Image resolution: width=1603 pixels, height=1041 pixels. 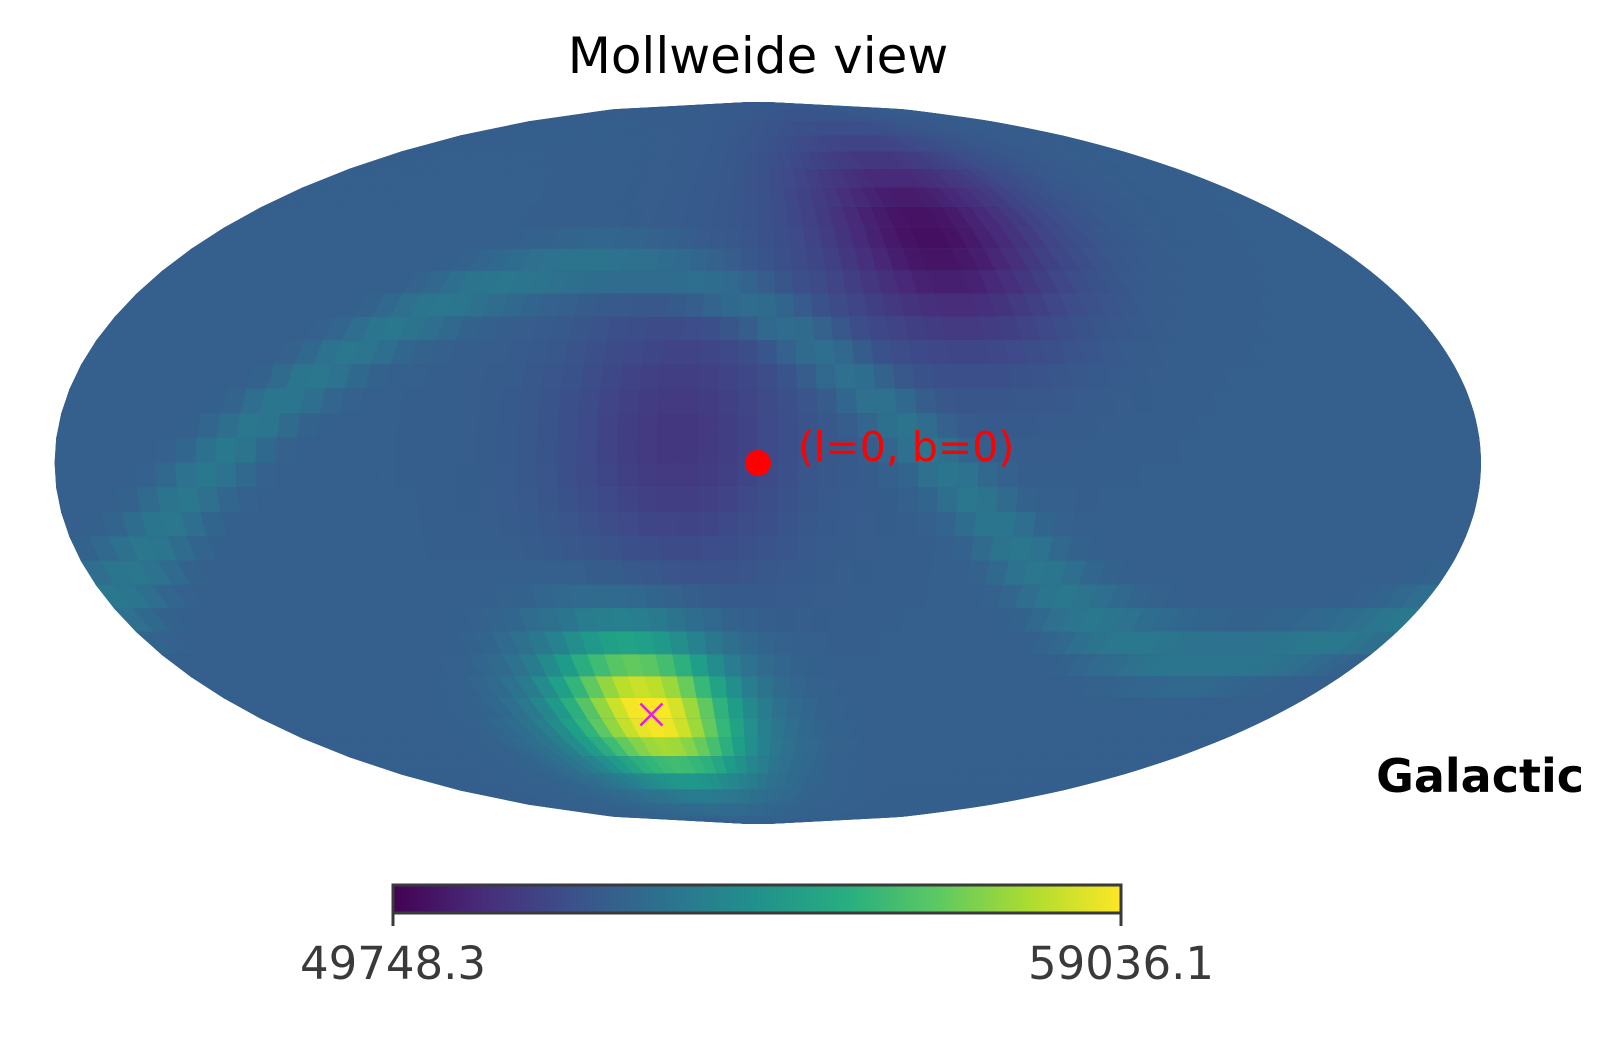 I want to click on maximum-x-marker, so click(x=651, y=714).